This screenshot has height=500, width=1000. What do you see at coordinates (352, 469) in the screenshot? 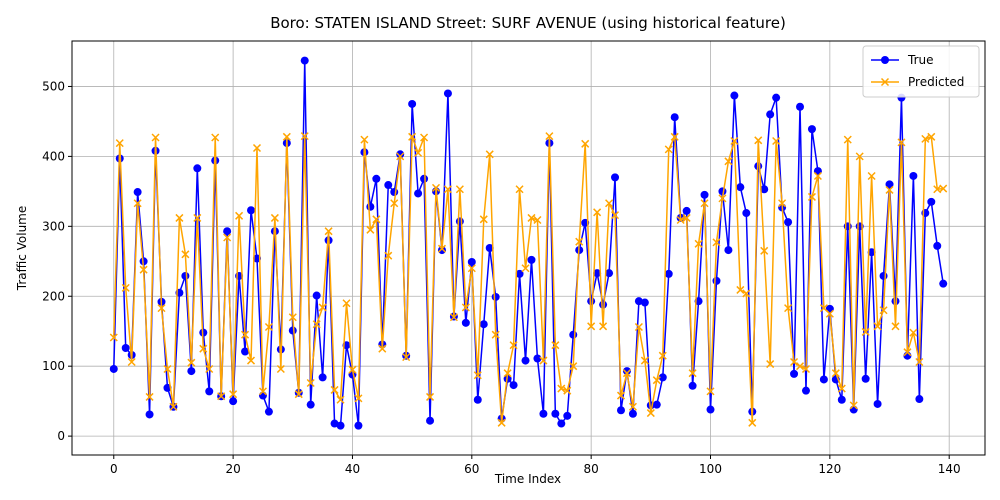
I see `x-tick-label: 40` at bounding box center [352, 469].